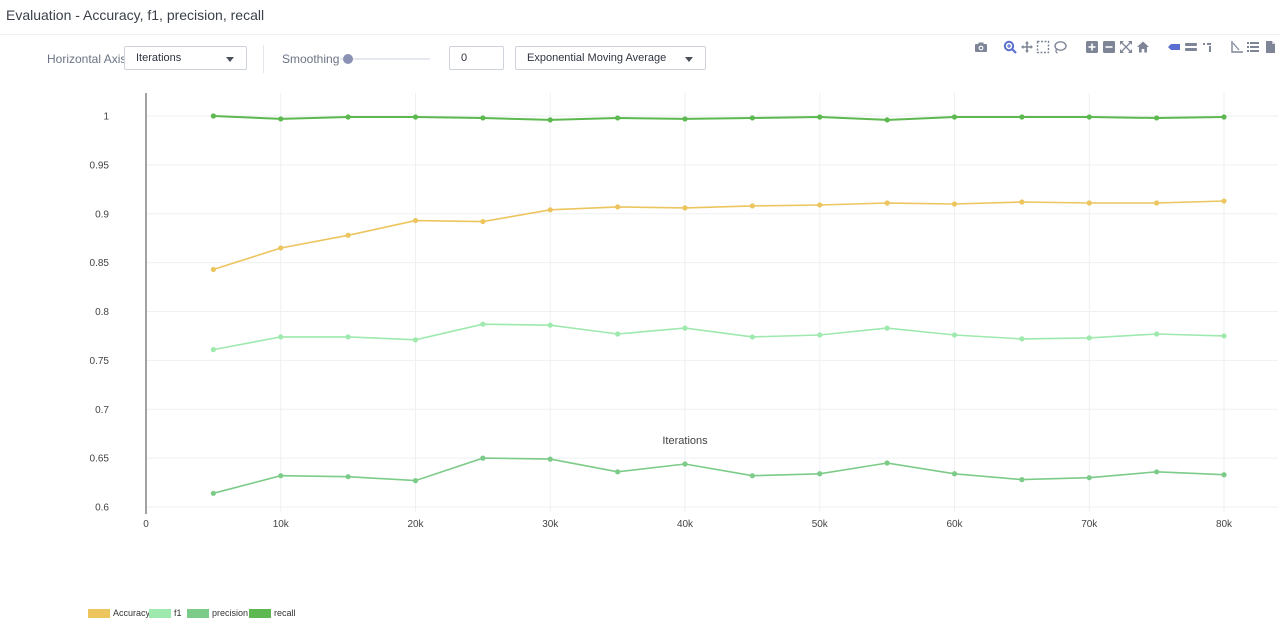  I want to click on legend-swatch, so click(160, 613).